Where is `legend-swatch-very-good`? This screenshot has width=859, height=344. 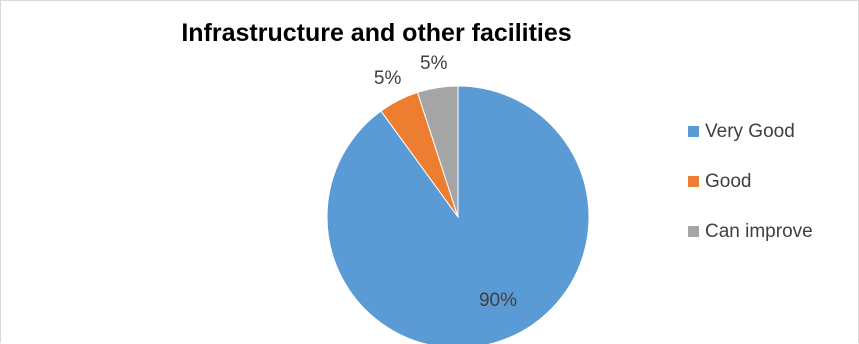 legend-swatch-very-good is located at coordinates (693, 131).